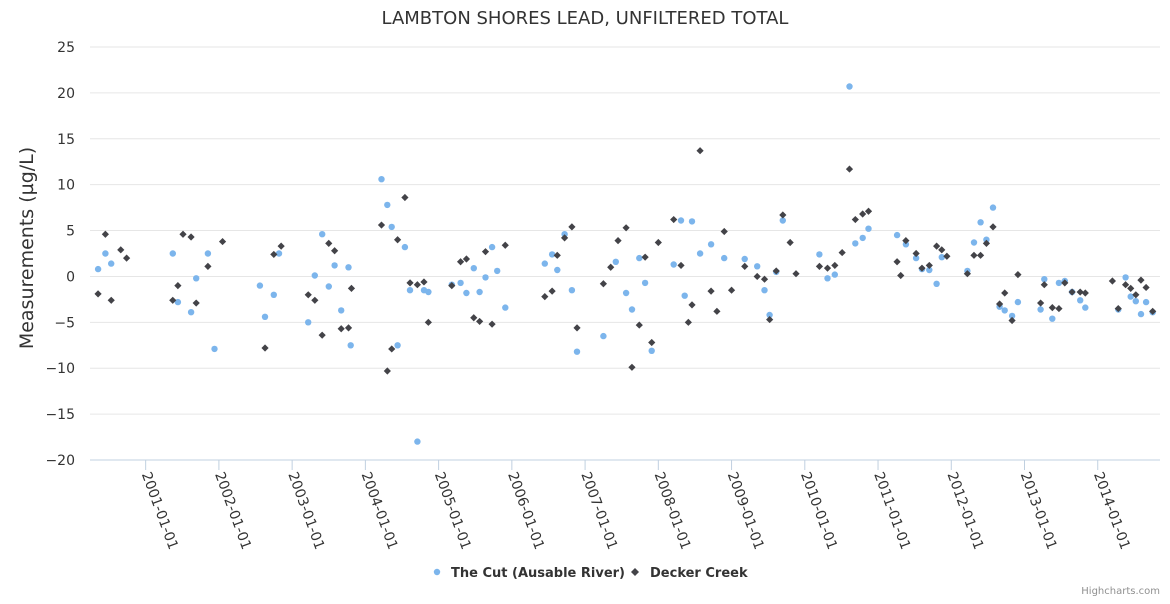 The width and height of the screenshot is (1170, 604). What do you see at coordinates (689, 573) in the screenshot?
I see `legend-item-decker-creek: Decker Creek` at bounding box center [689, 573].